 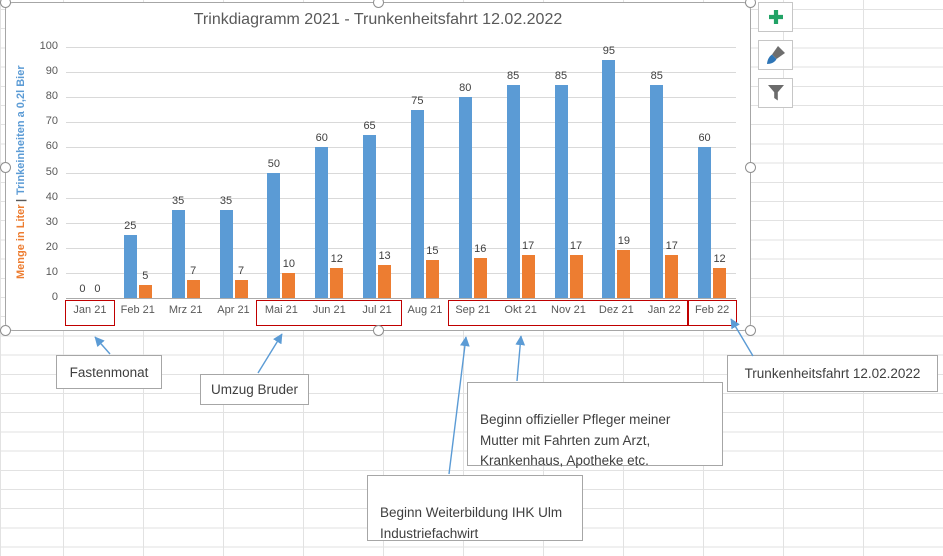 I want to click on data-label: 13, so click(x=384, y=256).